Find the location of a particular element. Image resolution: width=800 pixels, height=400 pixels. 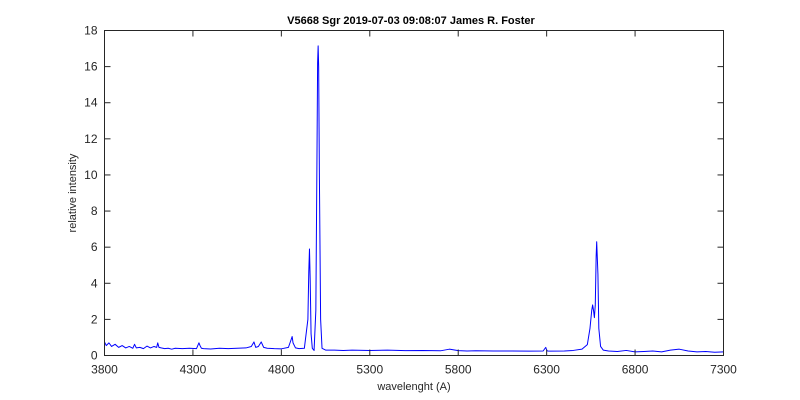

x-axis-label: wavelenght (A) is located at coordinates (413, 387).